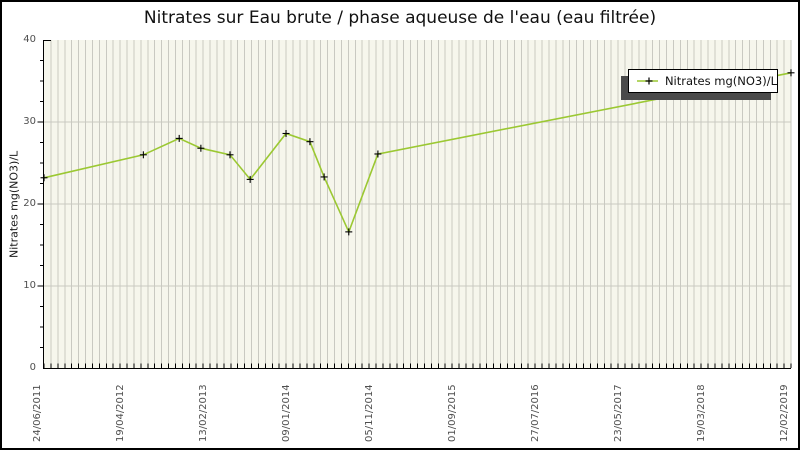  What do you see at coordinates (535, 413) in the screenshot?
I see `x-tick-label: 27/07/2016` at bounding box center [535, 413].